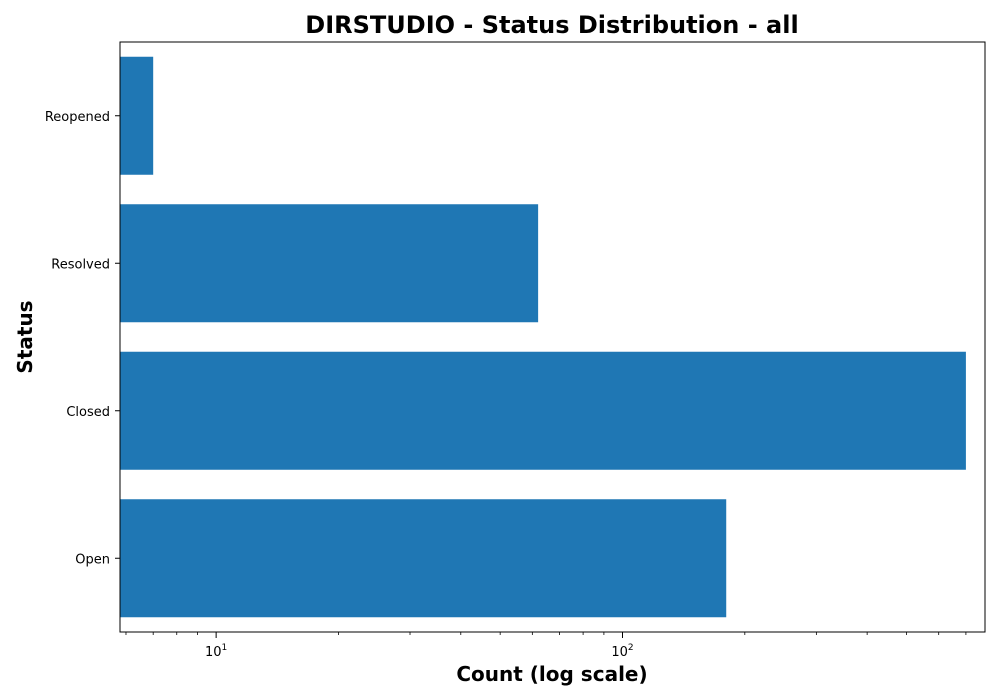 Image resolution: width=1000 pixels, height=700 pixels. I want to click on y-tick-label-reopened: Reopened, so click(77, 117).